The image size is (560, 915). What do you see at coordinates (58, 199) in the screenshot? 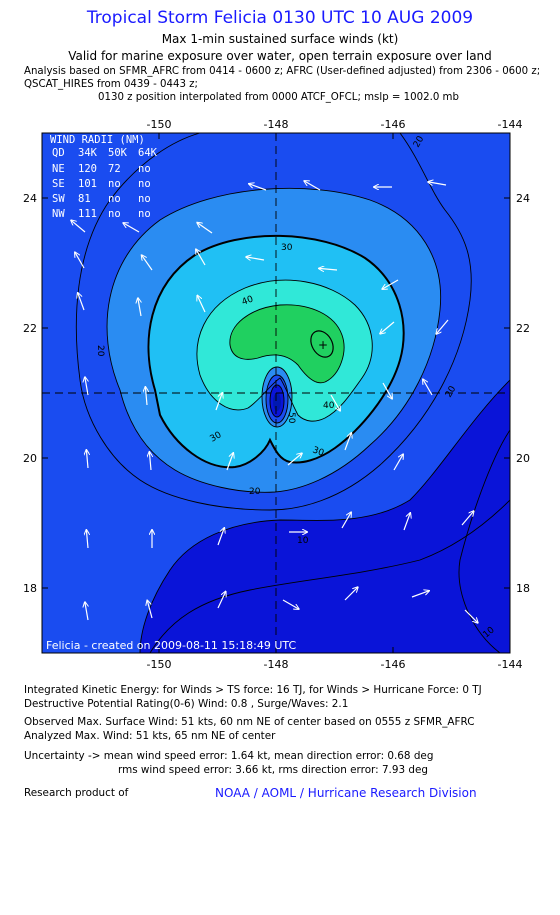
I see `radii-cell: SW` at bounding box center [58, 199].